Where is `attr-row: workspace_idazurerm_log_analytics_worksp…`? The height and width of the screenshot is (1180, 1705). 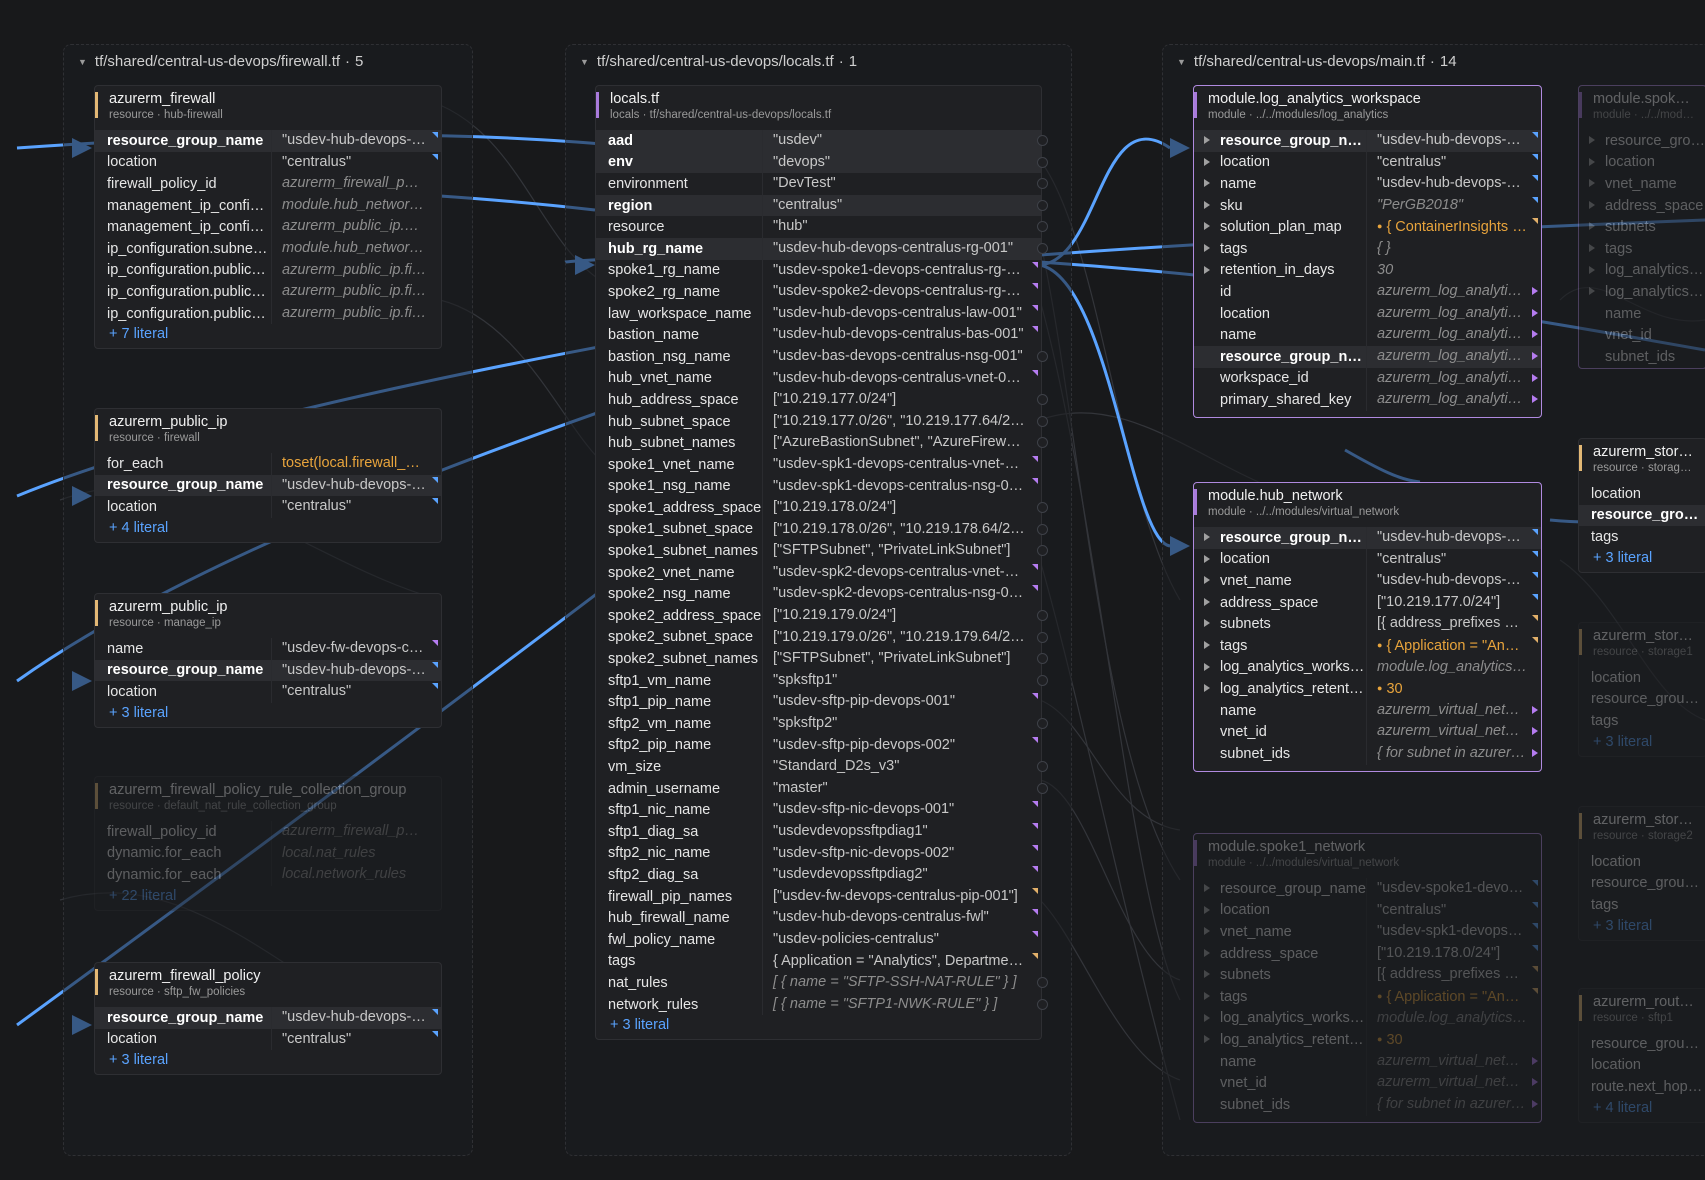 attr-row: workspace_idazurerm_log_analytics_worksp… is located at coordinates (1367, 379).